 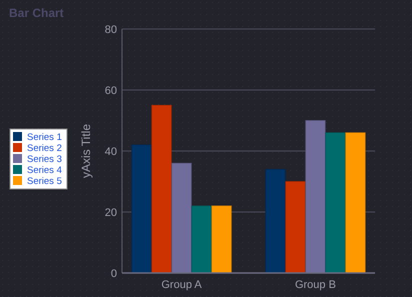 What do you see at coordinates (44, 181) in the screenshot?
I see `legend-label: Series 5` at bounding box center [44, 181].